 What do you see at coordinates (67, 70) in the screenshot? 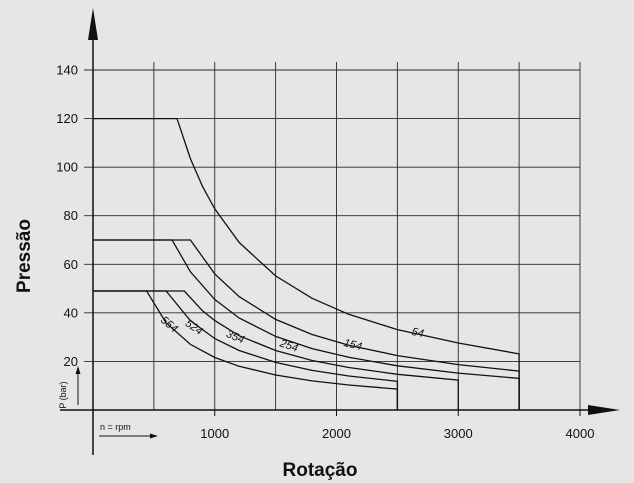
I see `y-tick-label: 140` at bounding box center [67, 70].